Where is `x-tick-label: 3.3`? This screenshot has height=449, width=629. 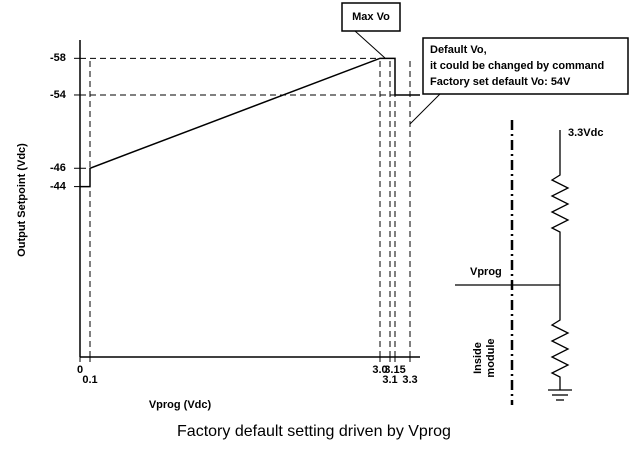
x-tick-label: 3.3 is located at coordinates (409, 380).